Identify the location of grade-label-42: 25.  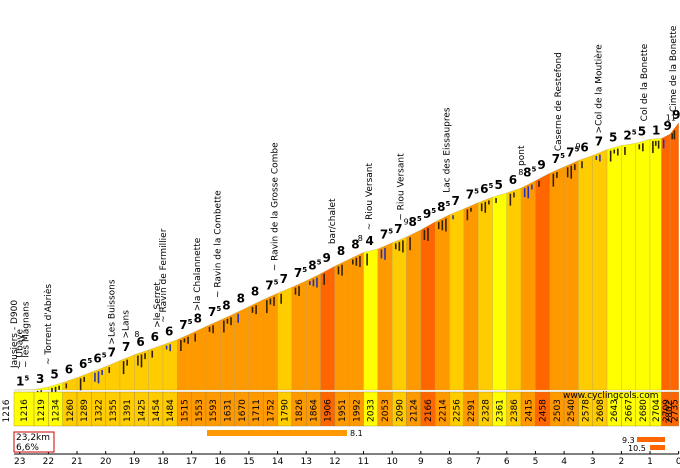
(629, 135).